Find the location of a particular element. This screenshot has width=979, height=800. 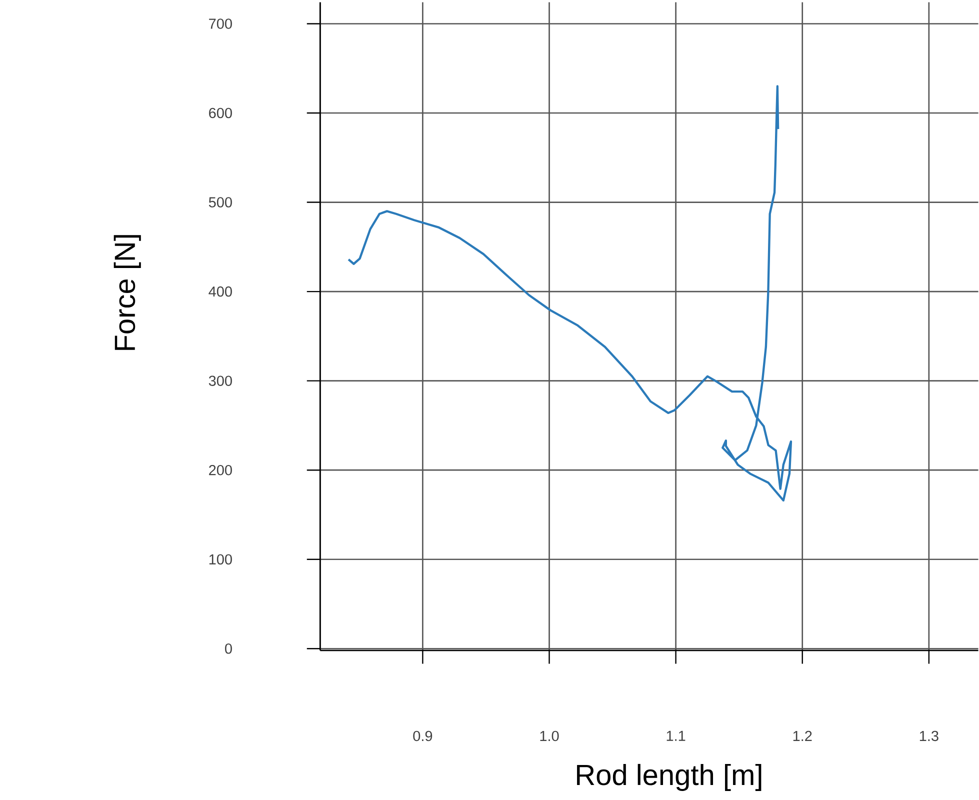

x-tick-label: 1.3 is located at coordinates (929, 735).